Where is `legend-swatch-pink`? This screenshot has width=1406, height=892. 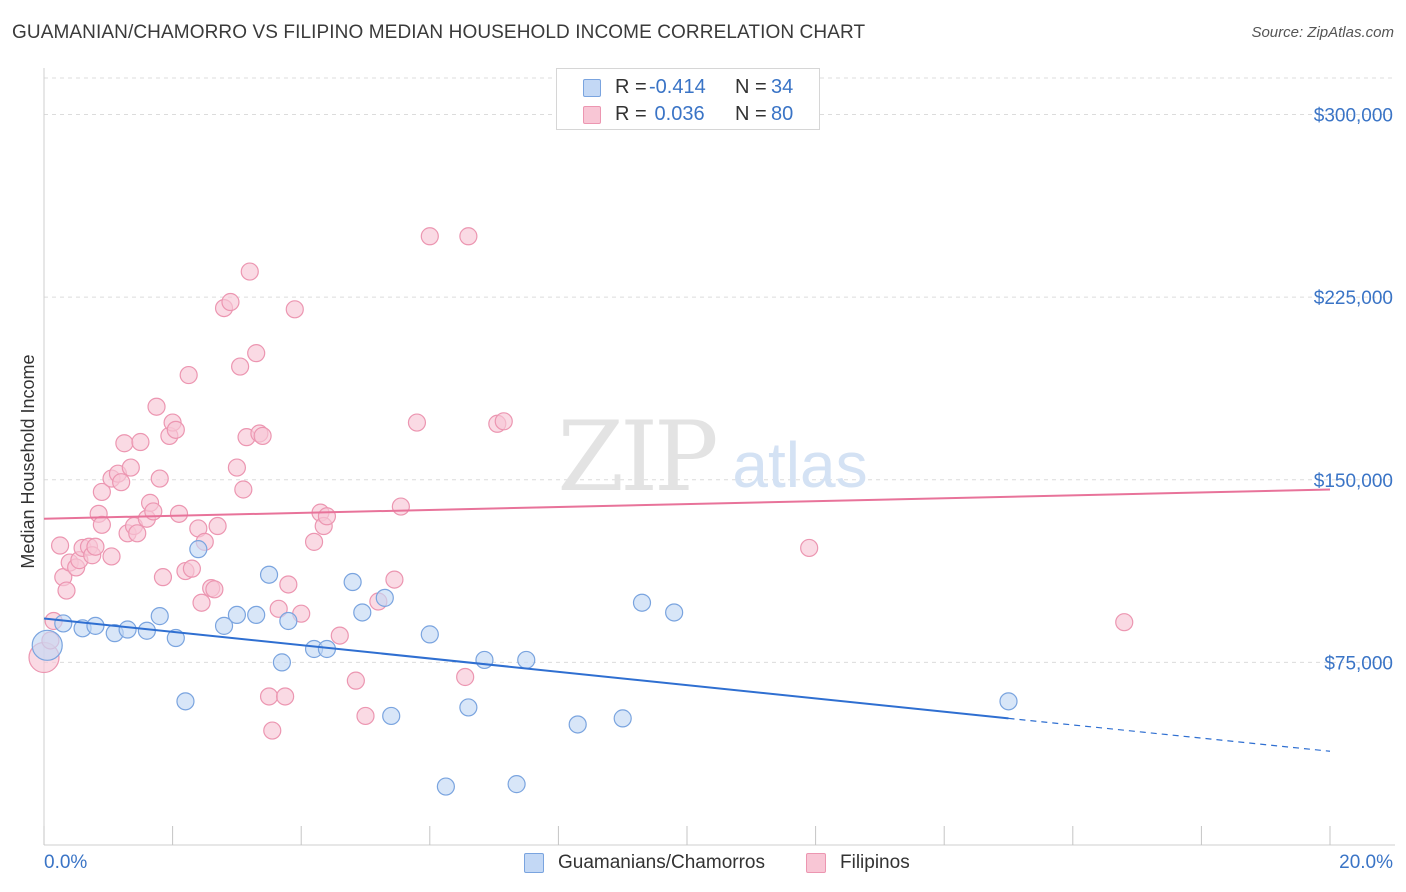
legend-swatch-pink is located at coordinates (592, 115).